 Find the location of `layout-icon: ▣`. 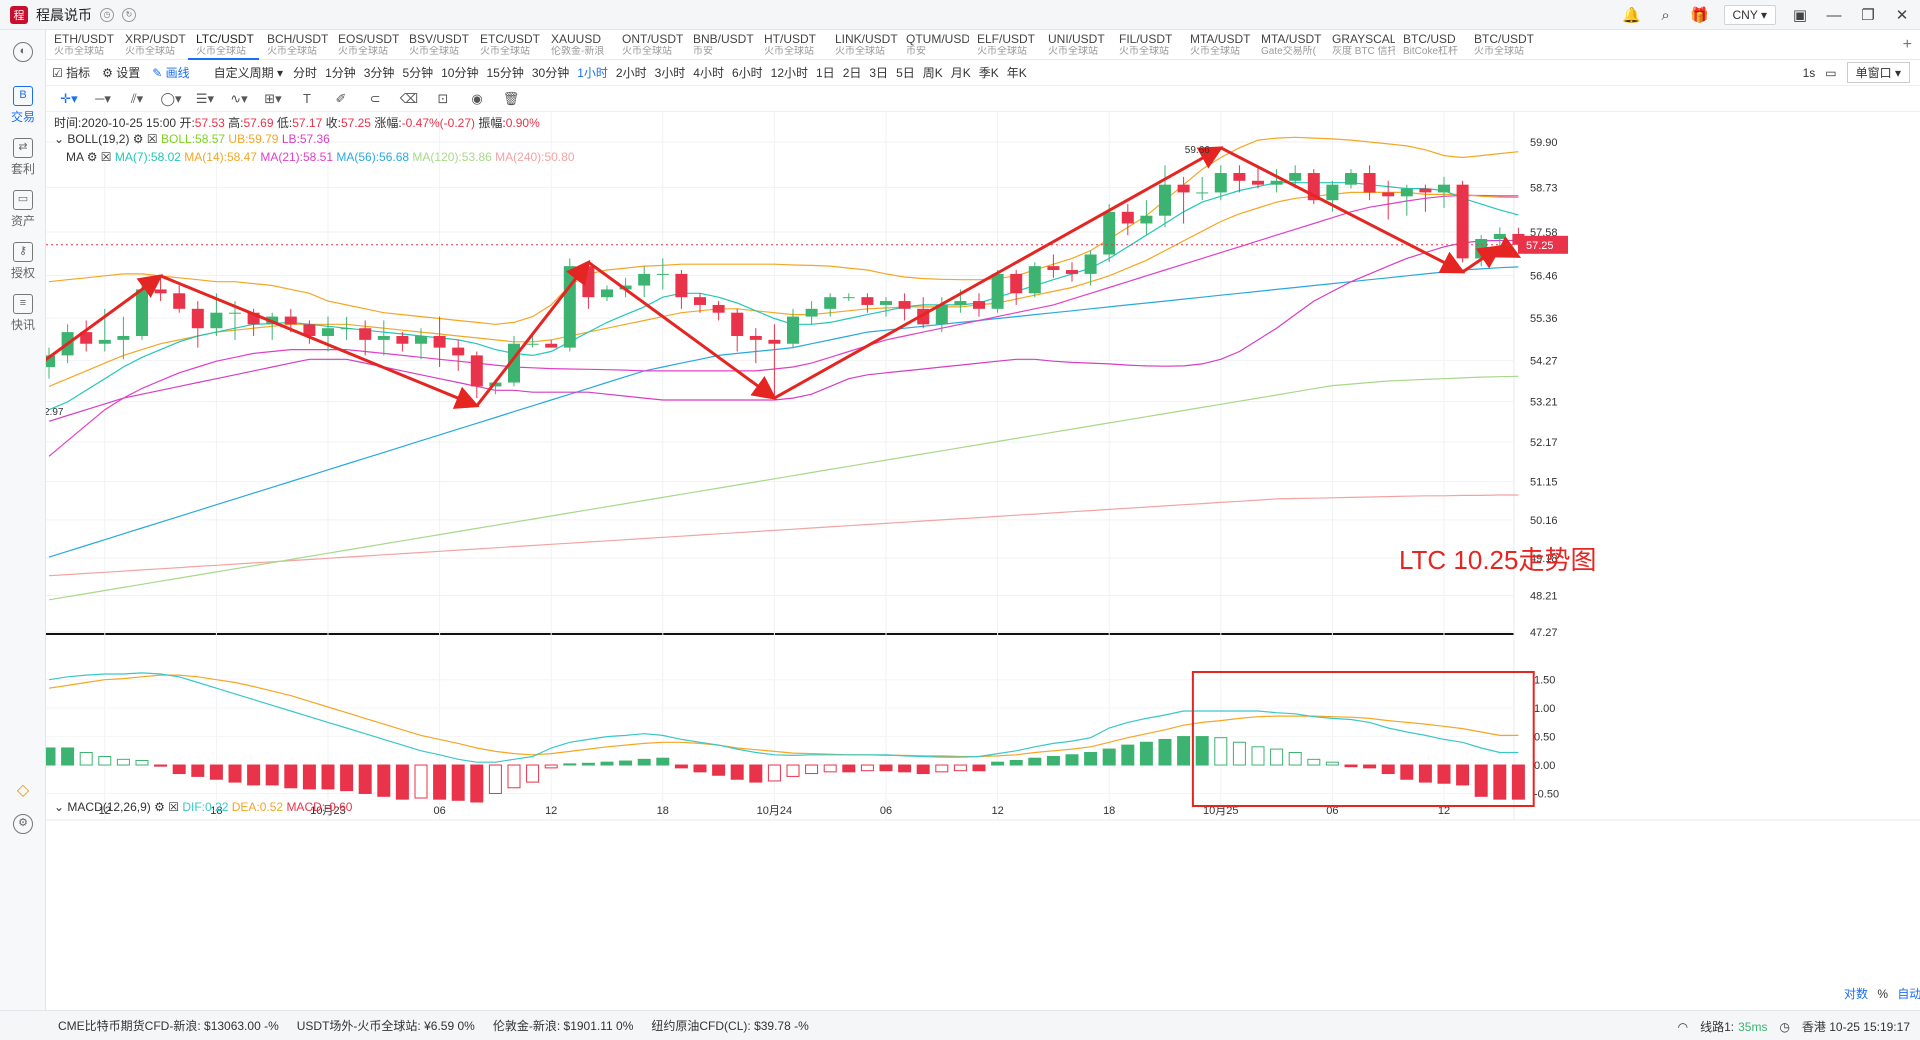

layout-icon: ▣ is located at coordinates (1800, 15).